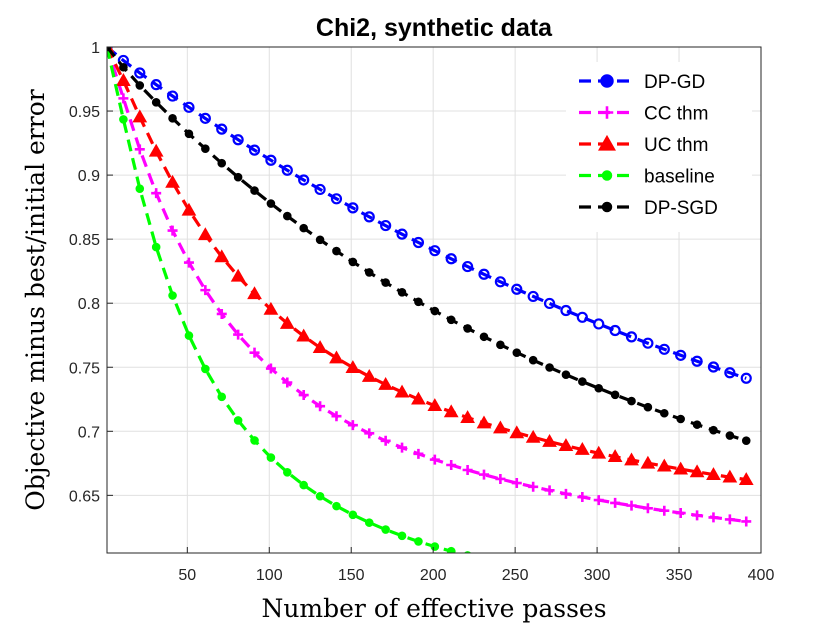 Image resolution: width=840 pixels, height=630 pixels. I want to click on y-tick-label: 0.8, so click(89, 304).